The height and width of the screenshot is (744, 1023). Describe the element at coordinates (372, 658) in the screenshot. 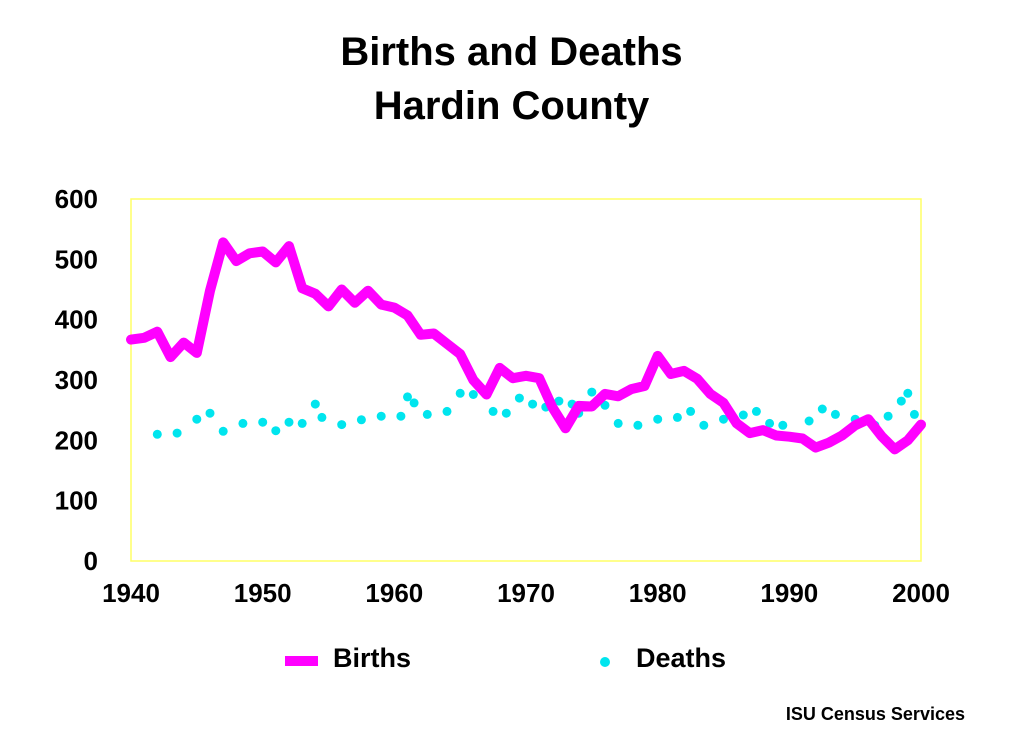

I see `legend-births-label: Births` at that location.